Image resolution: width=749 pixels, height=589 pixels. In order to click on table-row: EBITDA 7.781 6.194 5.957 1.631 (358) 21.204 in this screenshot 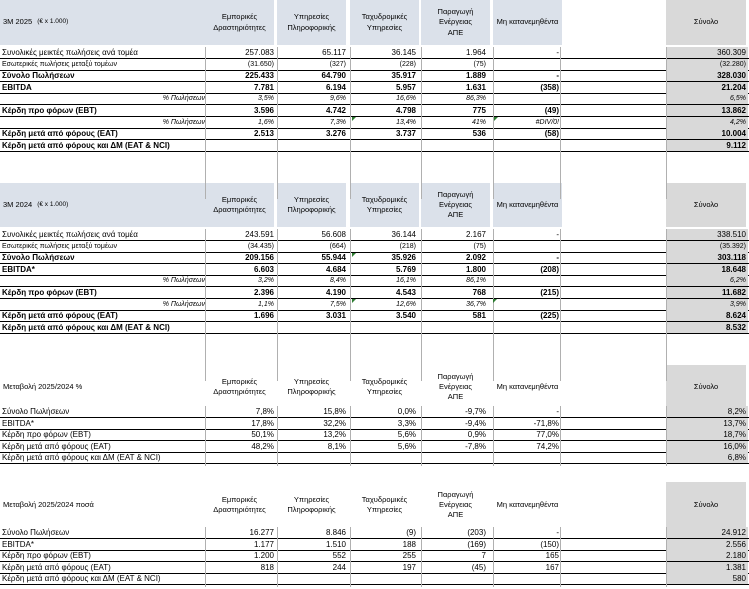, I will do `click(374, 87)`.